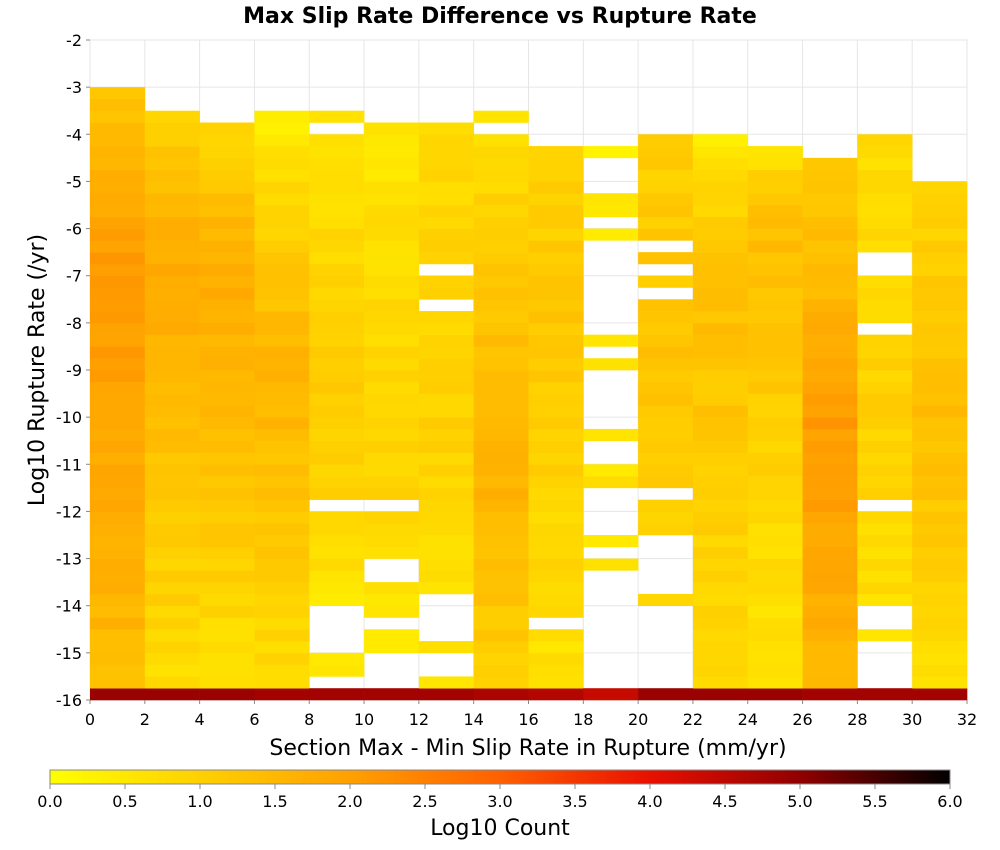 The image size is (1000, 850). Describe the element at coordinates (574, 801) in the screenshot. I see `colorbar-tick-label: 3.5` at that location.